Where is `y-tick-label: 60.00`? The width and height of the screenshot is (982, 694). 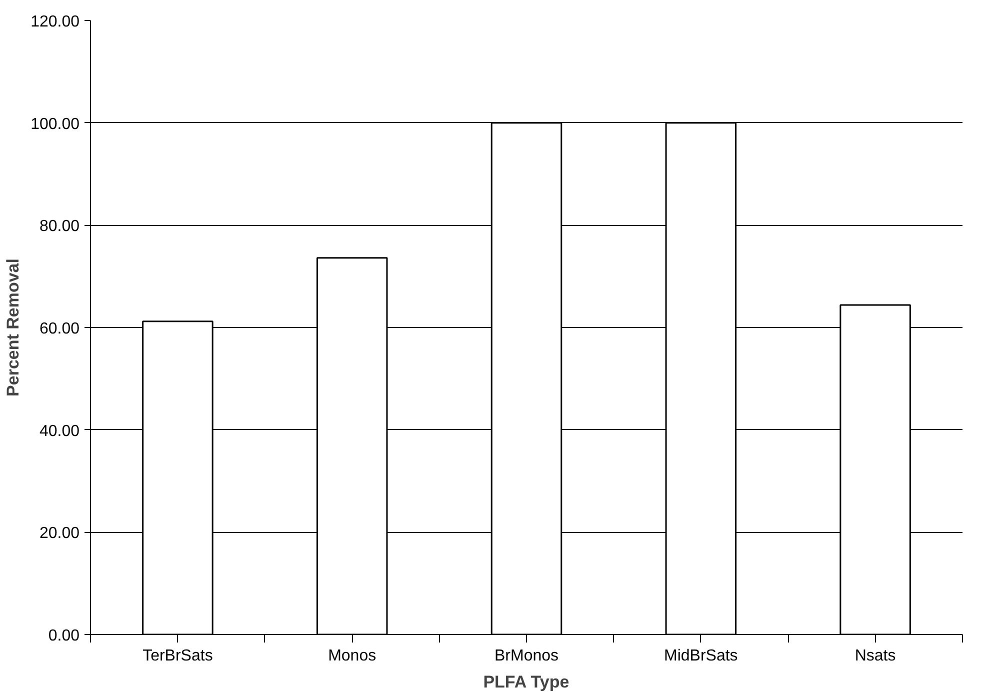 y-tick-label: 60.00 is located at coordinates (59, 329).